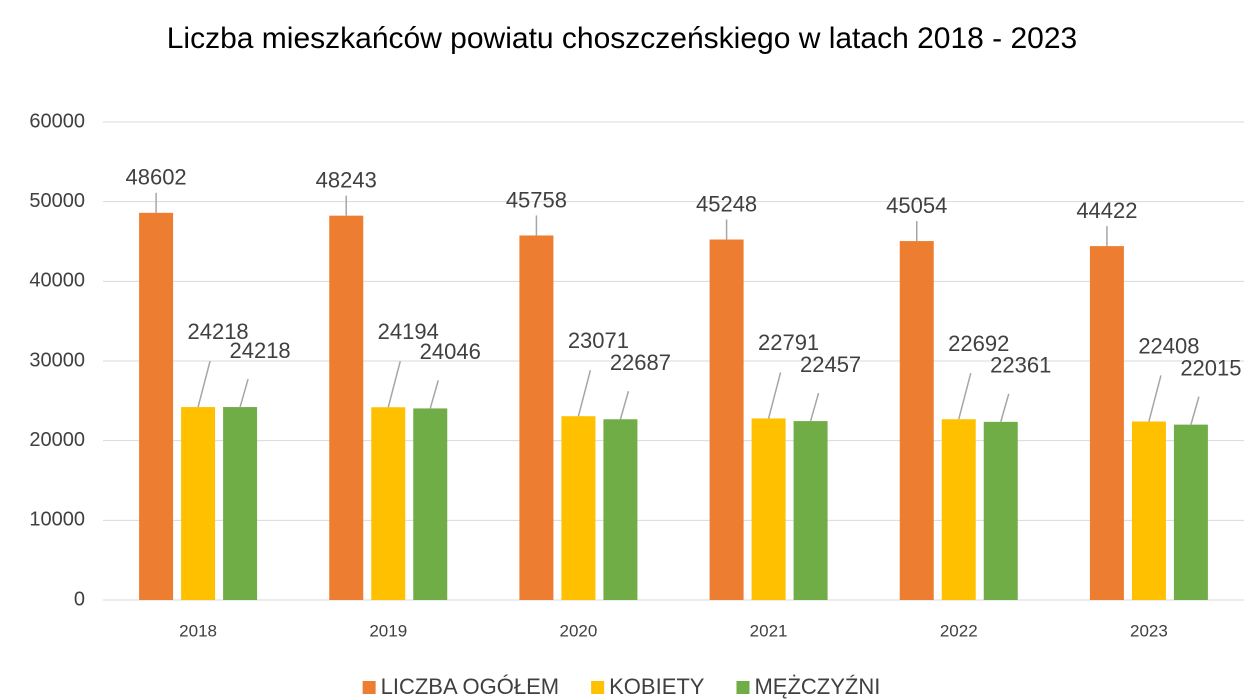 The image size is (1245, 700). What do you see at coordinates (830, 364) in the screenshot?
I see `data-label: 22457` at bounding box center [830, 364].